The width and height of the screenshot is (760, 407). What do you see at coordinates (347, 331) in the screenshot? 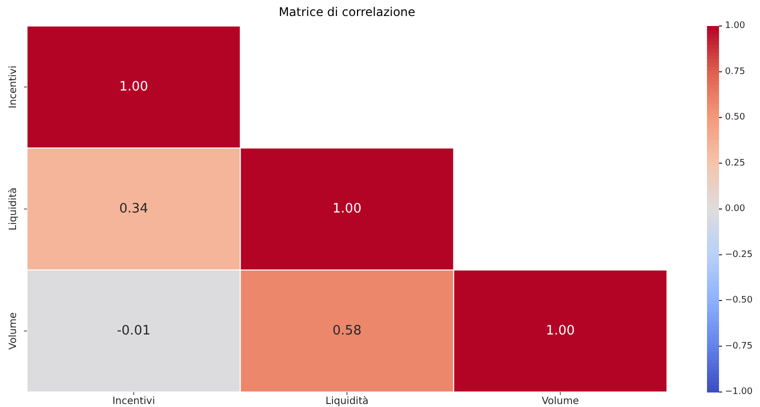
I see `data-label: 0.58` at bounding box center [347, 331].